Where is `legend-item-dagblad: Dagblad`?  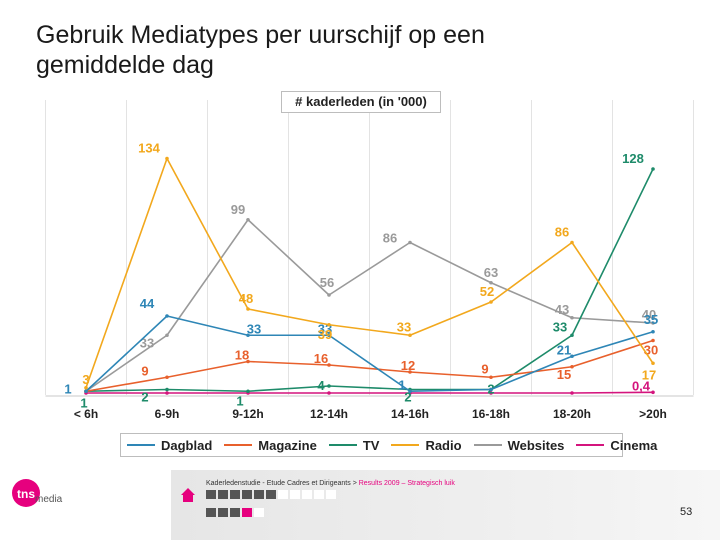
legend-item-dagblad: Dagblad is located at coordinates (169, 445).